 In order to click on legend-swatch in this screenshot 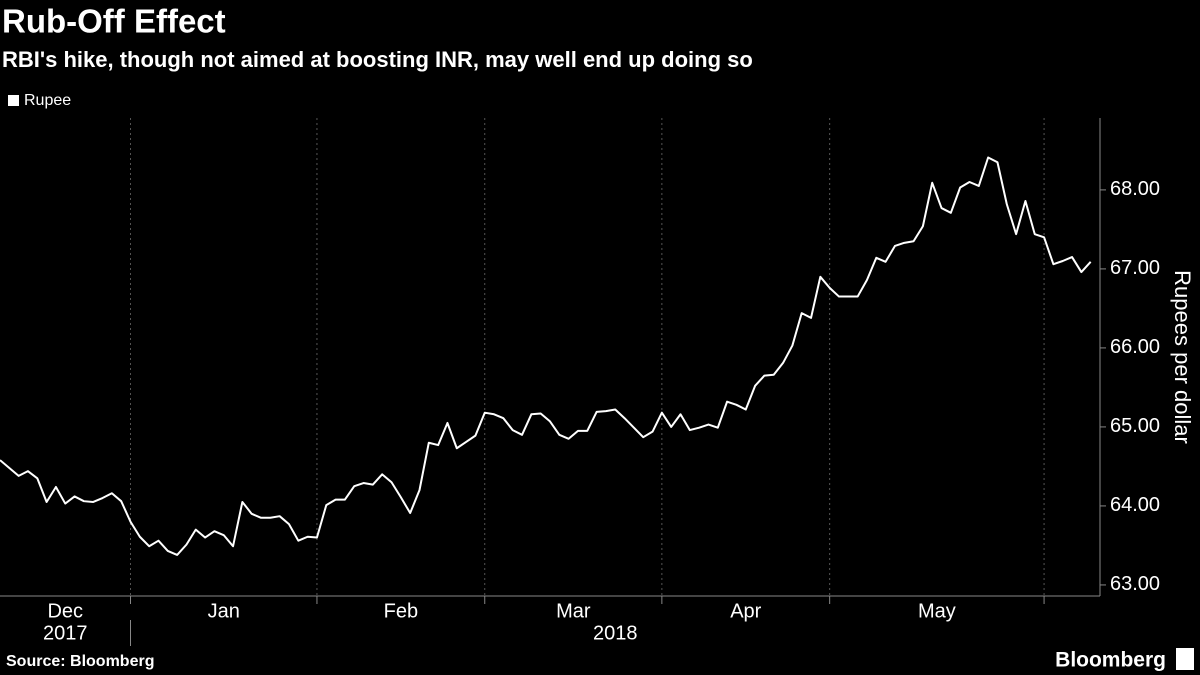, I will do `click(13, 100)`.